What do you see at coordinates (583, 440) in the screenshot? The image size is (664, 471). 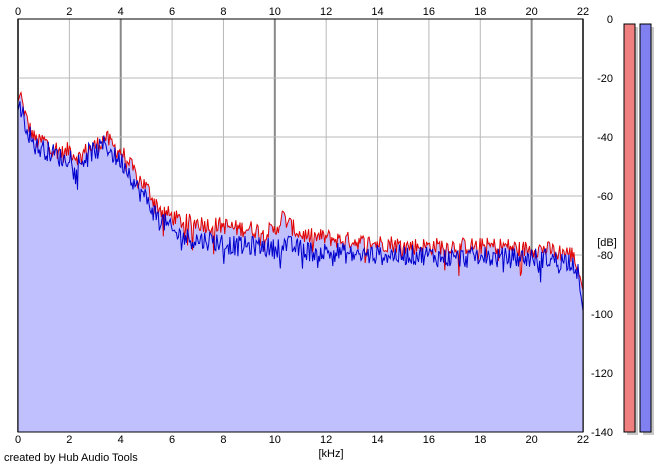 I see `x-tick-label-bottom: 22` at bounding box center [583, 440].